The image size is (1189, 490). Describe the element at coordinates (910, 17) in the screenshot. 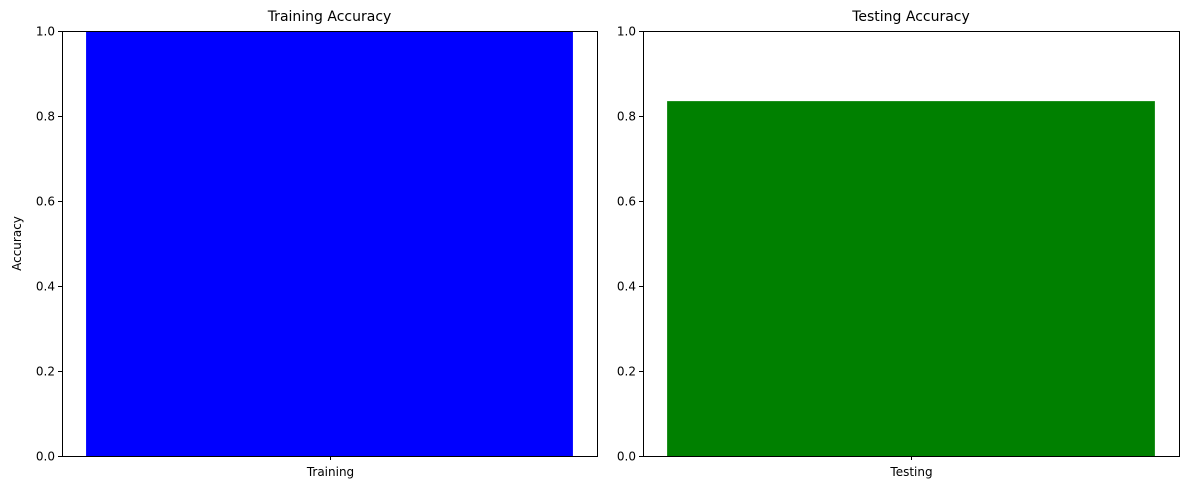

I see `chart-title: Testing Accuracy` at that location.